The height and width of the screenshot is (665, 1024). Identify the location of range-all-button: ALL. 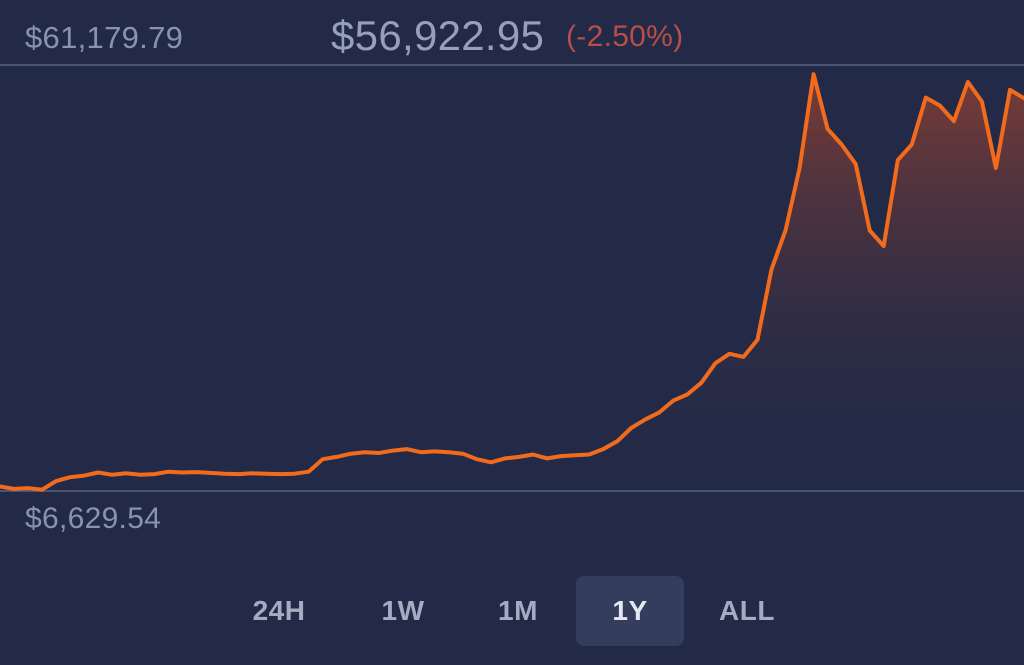
(747, 610).